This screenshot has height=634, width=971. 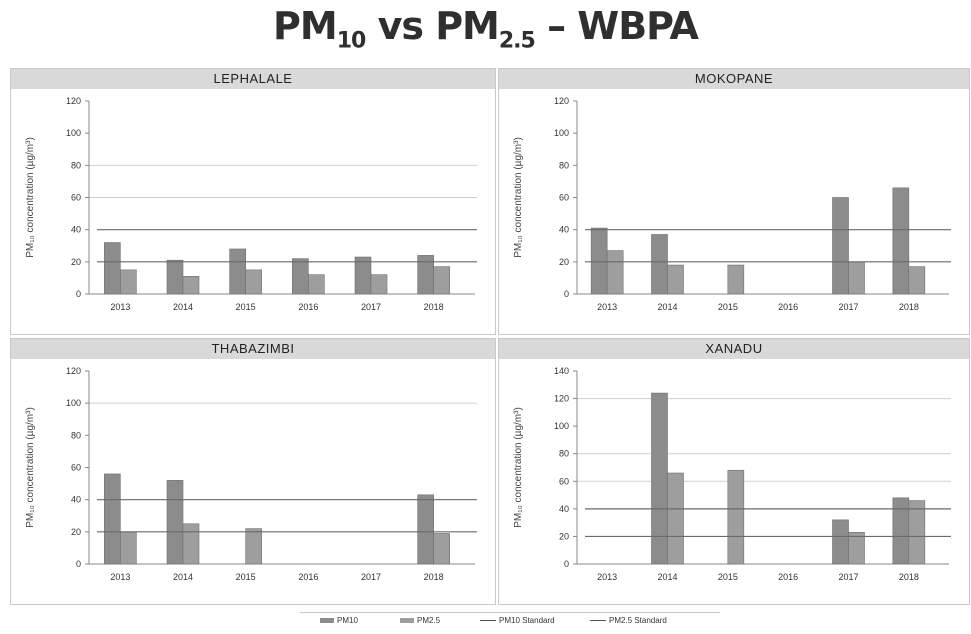 I want to click on legend-item-pm10-standard: PM10 Standard, so click(x=517, y=620).